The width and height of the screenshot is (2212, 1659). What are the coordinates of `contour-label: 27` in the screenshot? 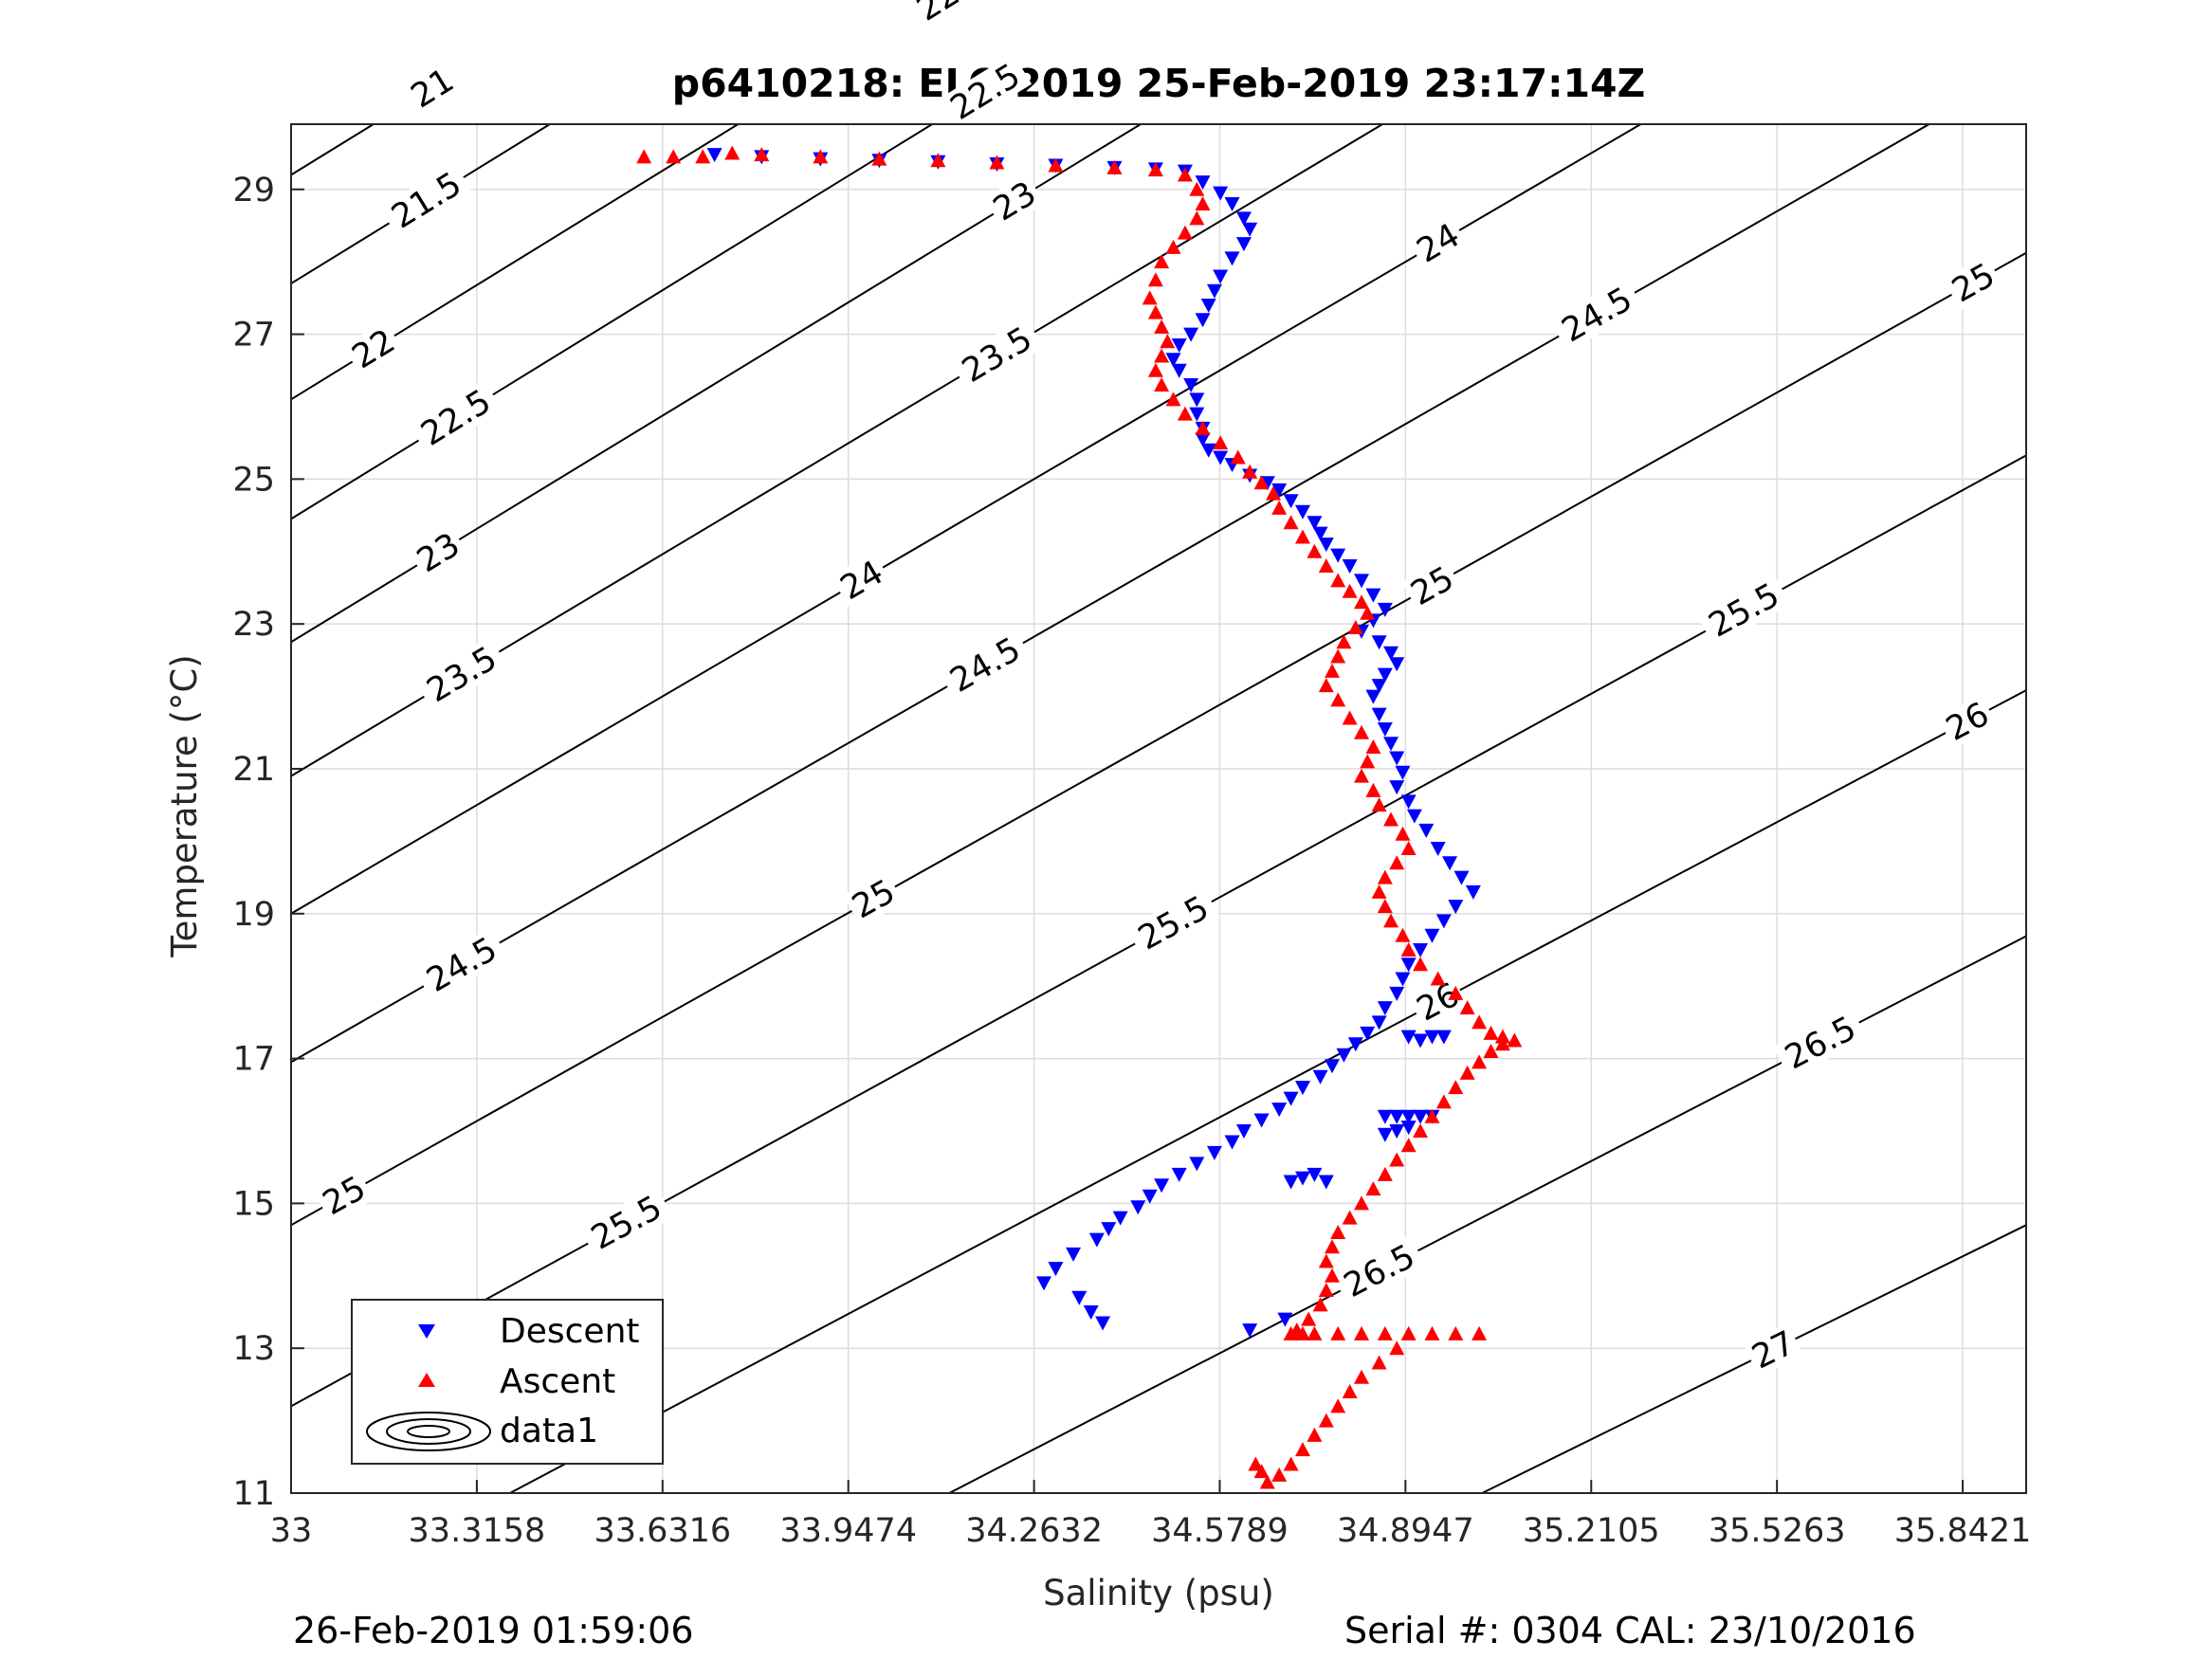 It's located at (1773, 1349).